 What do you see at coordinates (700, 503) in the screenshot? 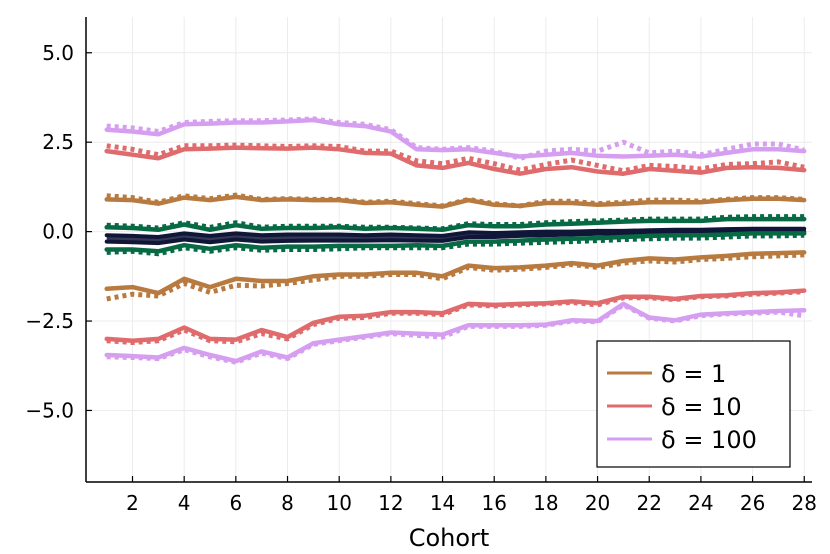
I see `x-tick-label: 24` at bounding box center [700, 503].